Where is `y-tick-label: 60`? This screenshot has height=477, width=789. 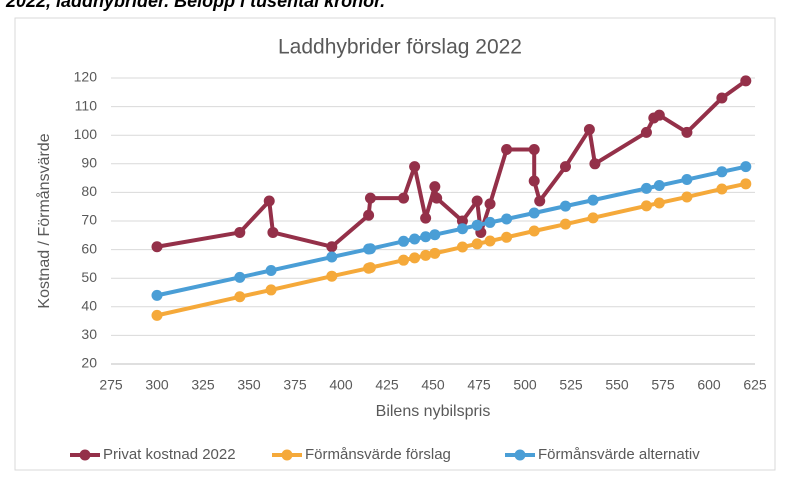
y-tick-label: 60 is located at coordinates (89, 248).